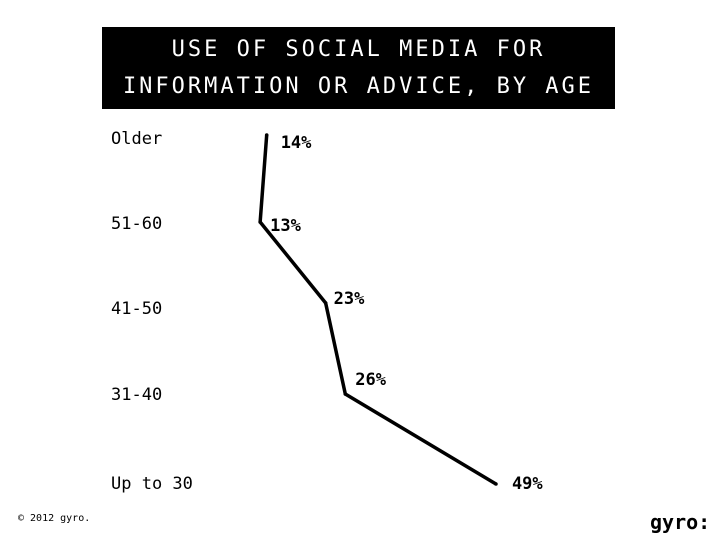 This screenshot has width=720, height=540. I want to click on value-label-2: 23%, so click(349, 299).